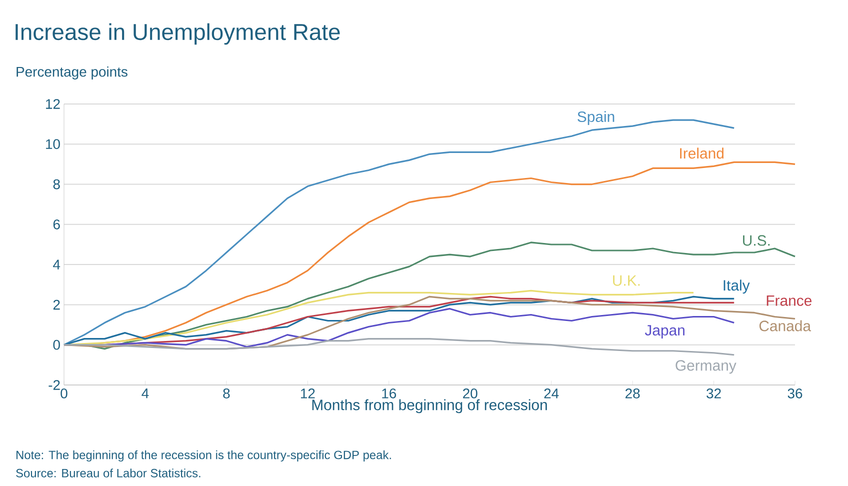  Describe the element at coordinates (737, 287) in the screenshot. I see `series-label: Italy` at that location.